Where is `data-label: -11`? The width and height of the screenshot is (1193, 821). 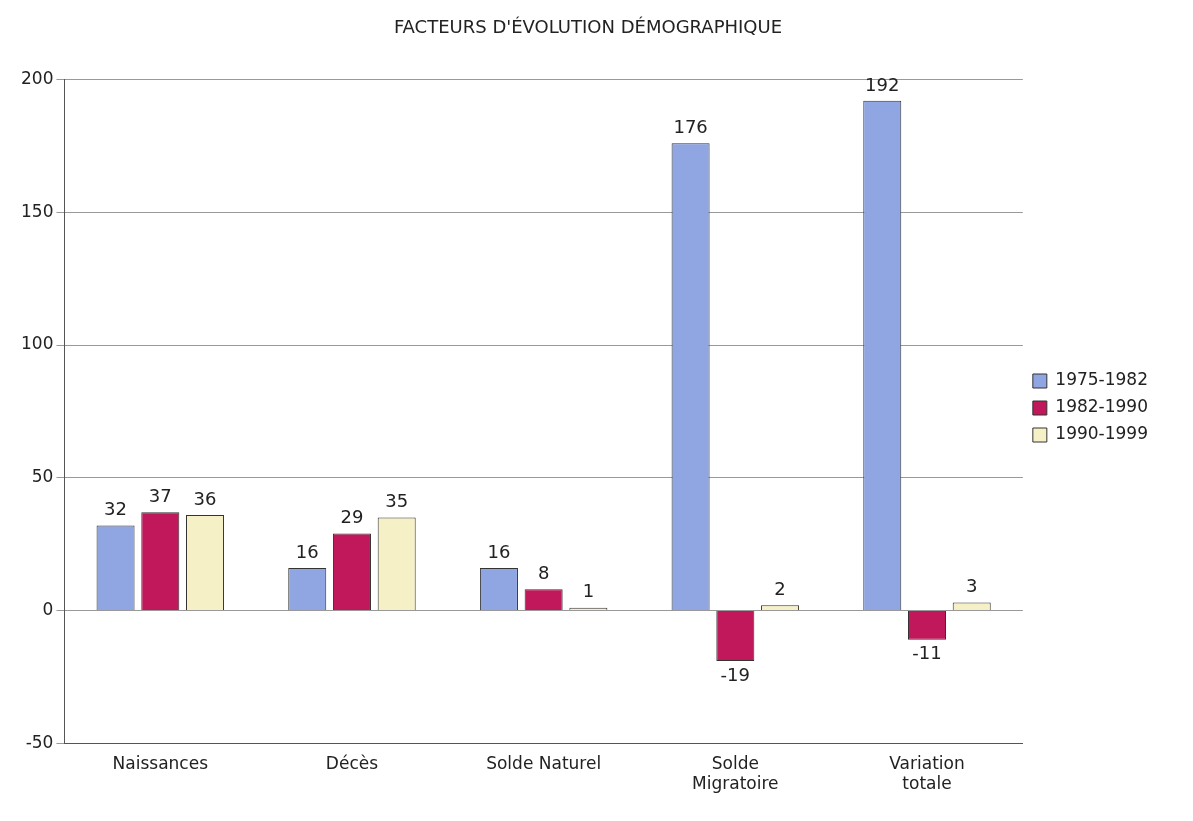 data-label: -11 is located at coordinates (927, 653).